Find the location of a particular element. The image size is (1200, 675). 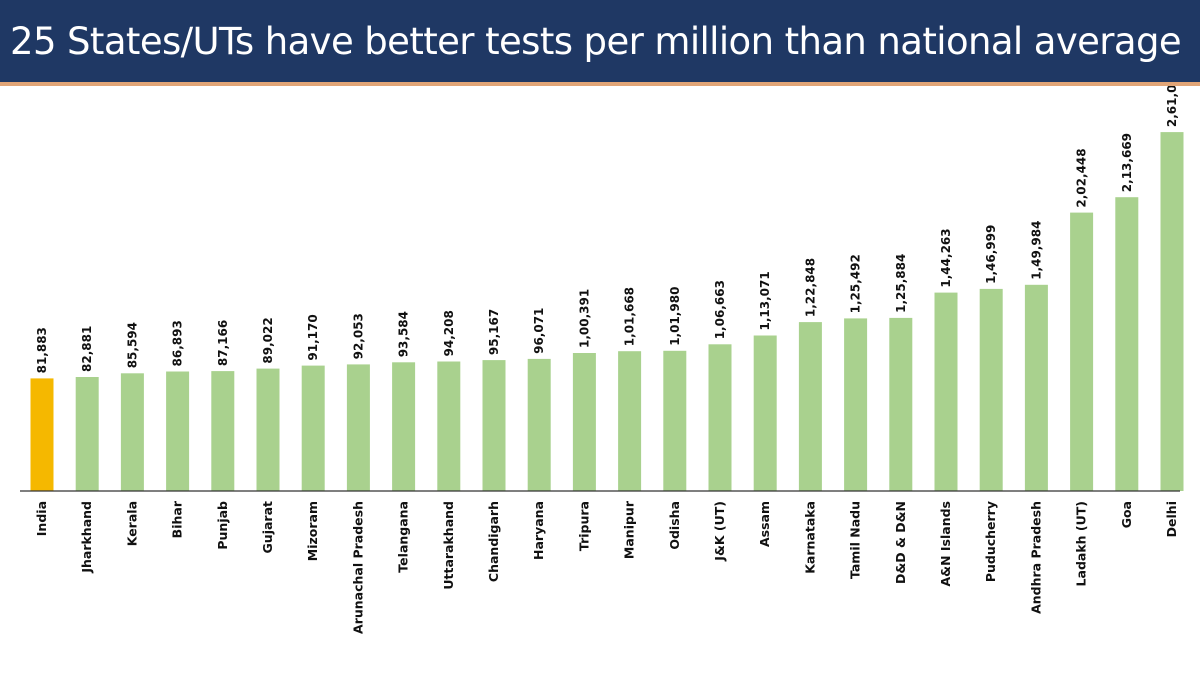

value-label-24: 2,13,669 is located at coordinates (1127, 162).